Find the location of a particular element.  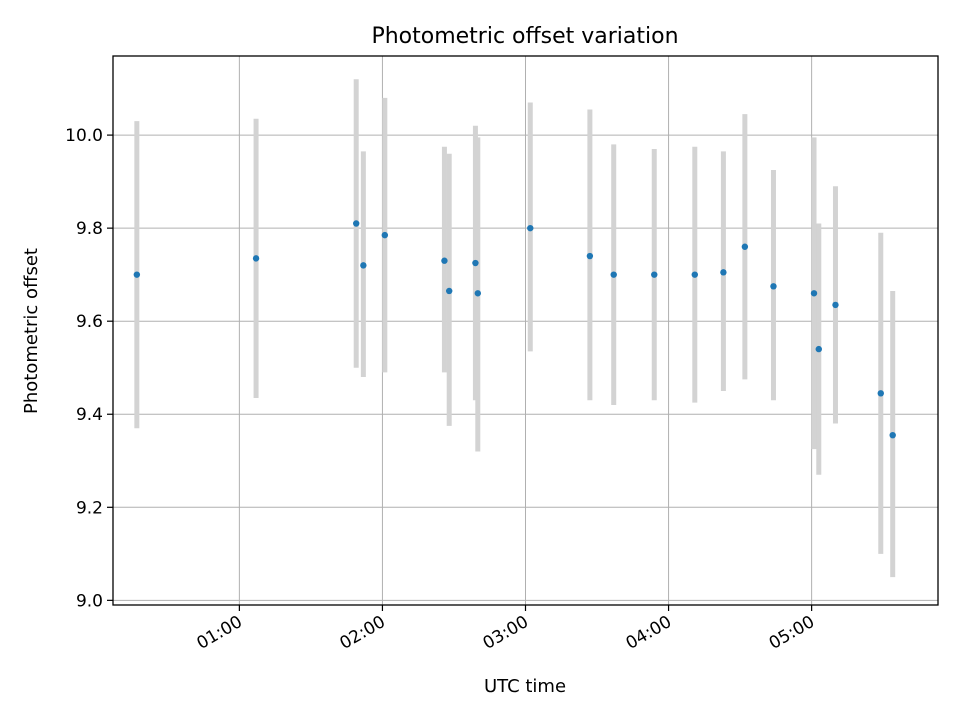

y-axis-ticks: 9.0 9.2 9.4 9.6 9.8 10.0 is located at coordinates (89, 368).